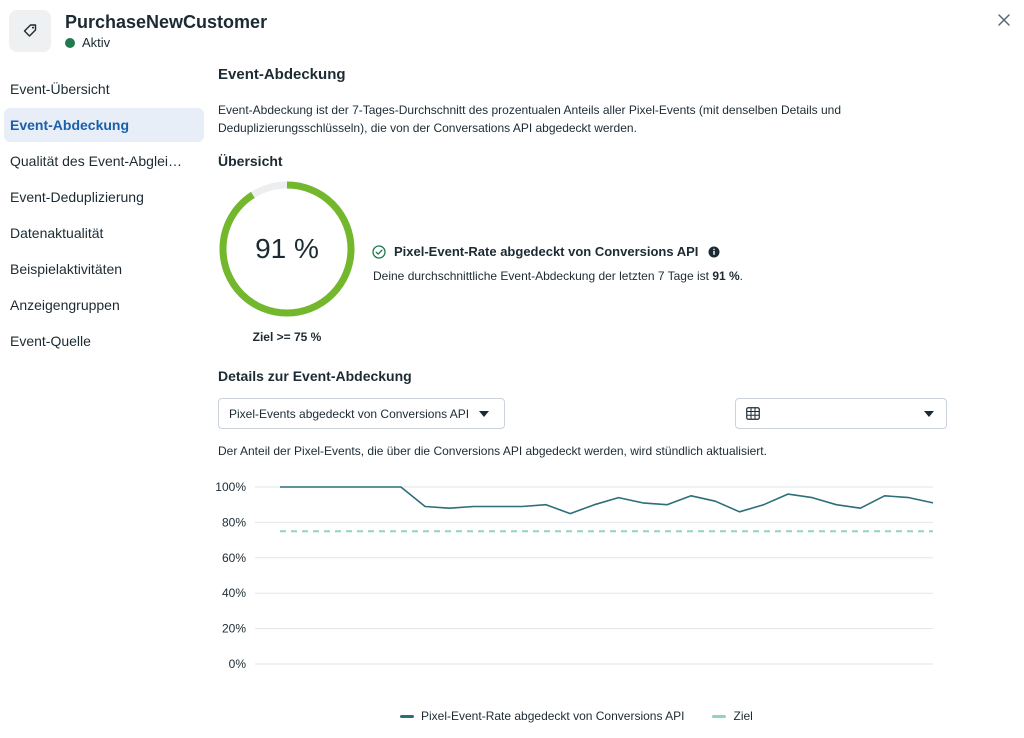 The width and height of the screenshot is (1024, 738). Describe the element at coordinates (70, 125) in the screenshot. I see `sidebar-item-label: Event-Abdeckung` at that location.